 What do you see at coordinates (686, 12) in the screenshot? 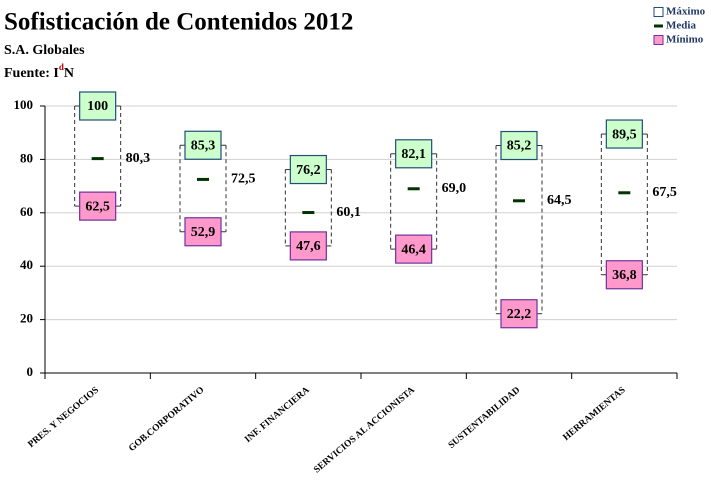
I see `legend-label: Máximo` at bounding box center [686, 12].